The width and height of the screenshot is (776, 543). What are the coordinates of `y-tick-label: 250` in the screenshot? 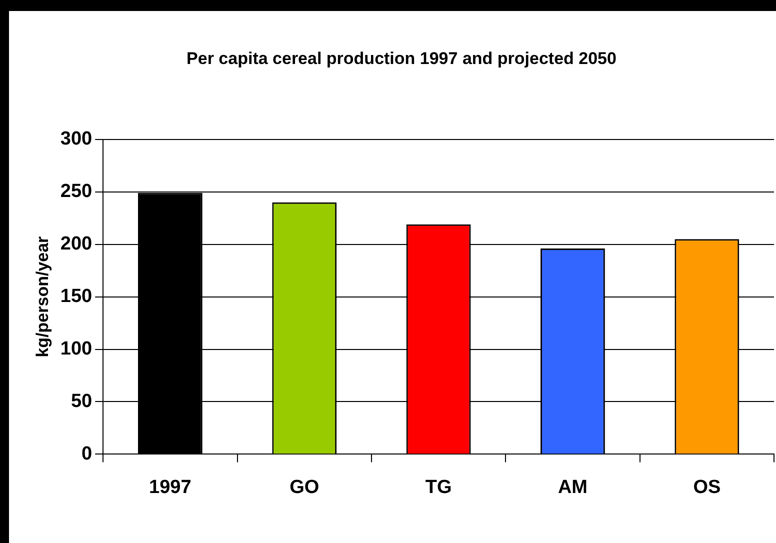 It's located at (76, 191).